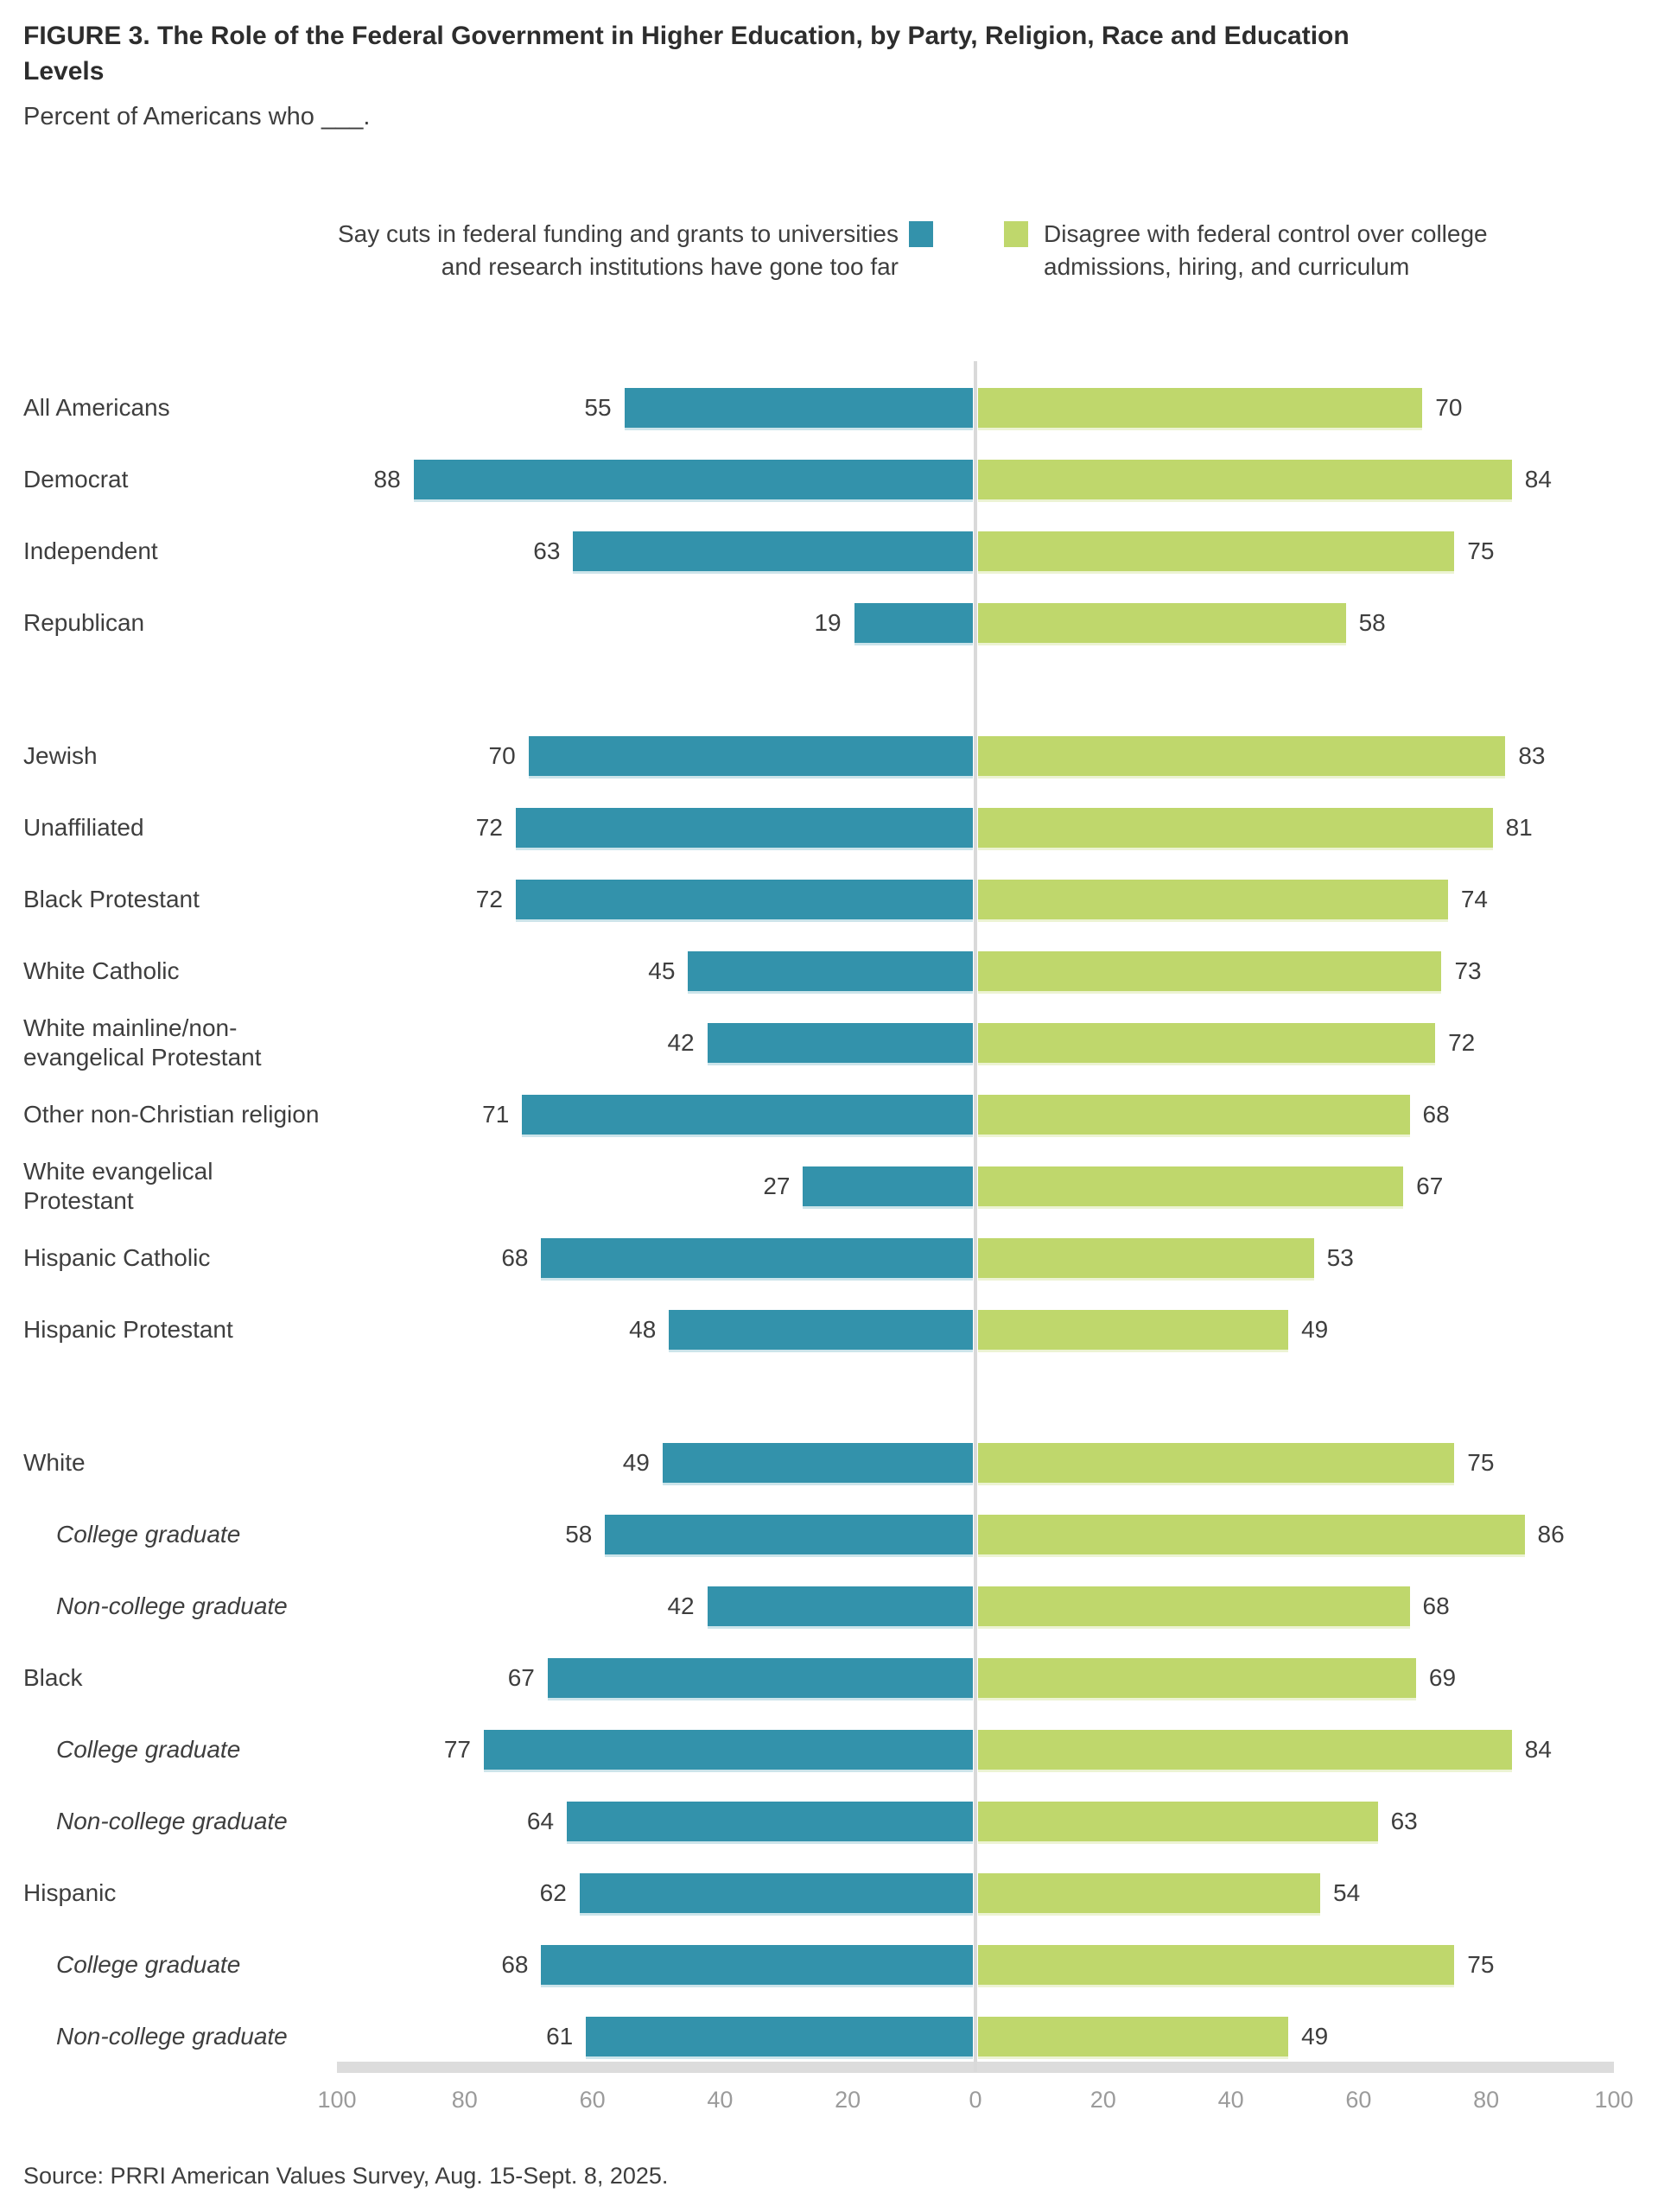  What do you see at coordinates (975, 407) in the screenshot?
I see `row-plot: 55 70` at bounding box center [975, 407].